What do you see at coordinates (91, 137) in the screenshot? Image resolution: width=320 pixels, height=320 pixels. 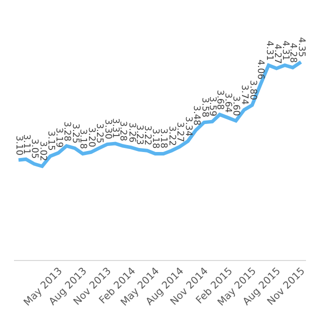 I see `data-label: 3.20` at bounding box center [91, 137].